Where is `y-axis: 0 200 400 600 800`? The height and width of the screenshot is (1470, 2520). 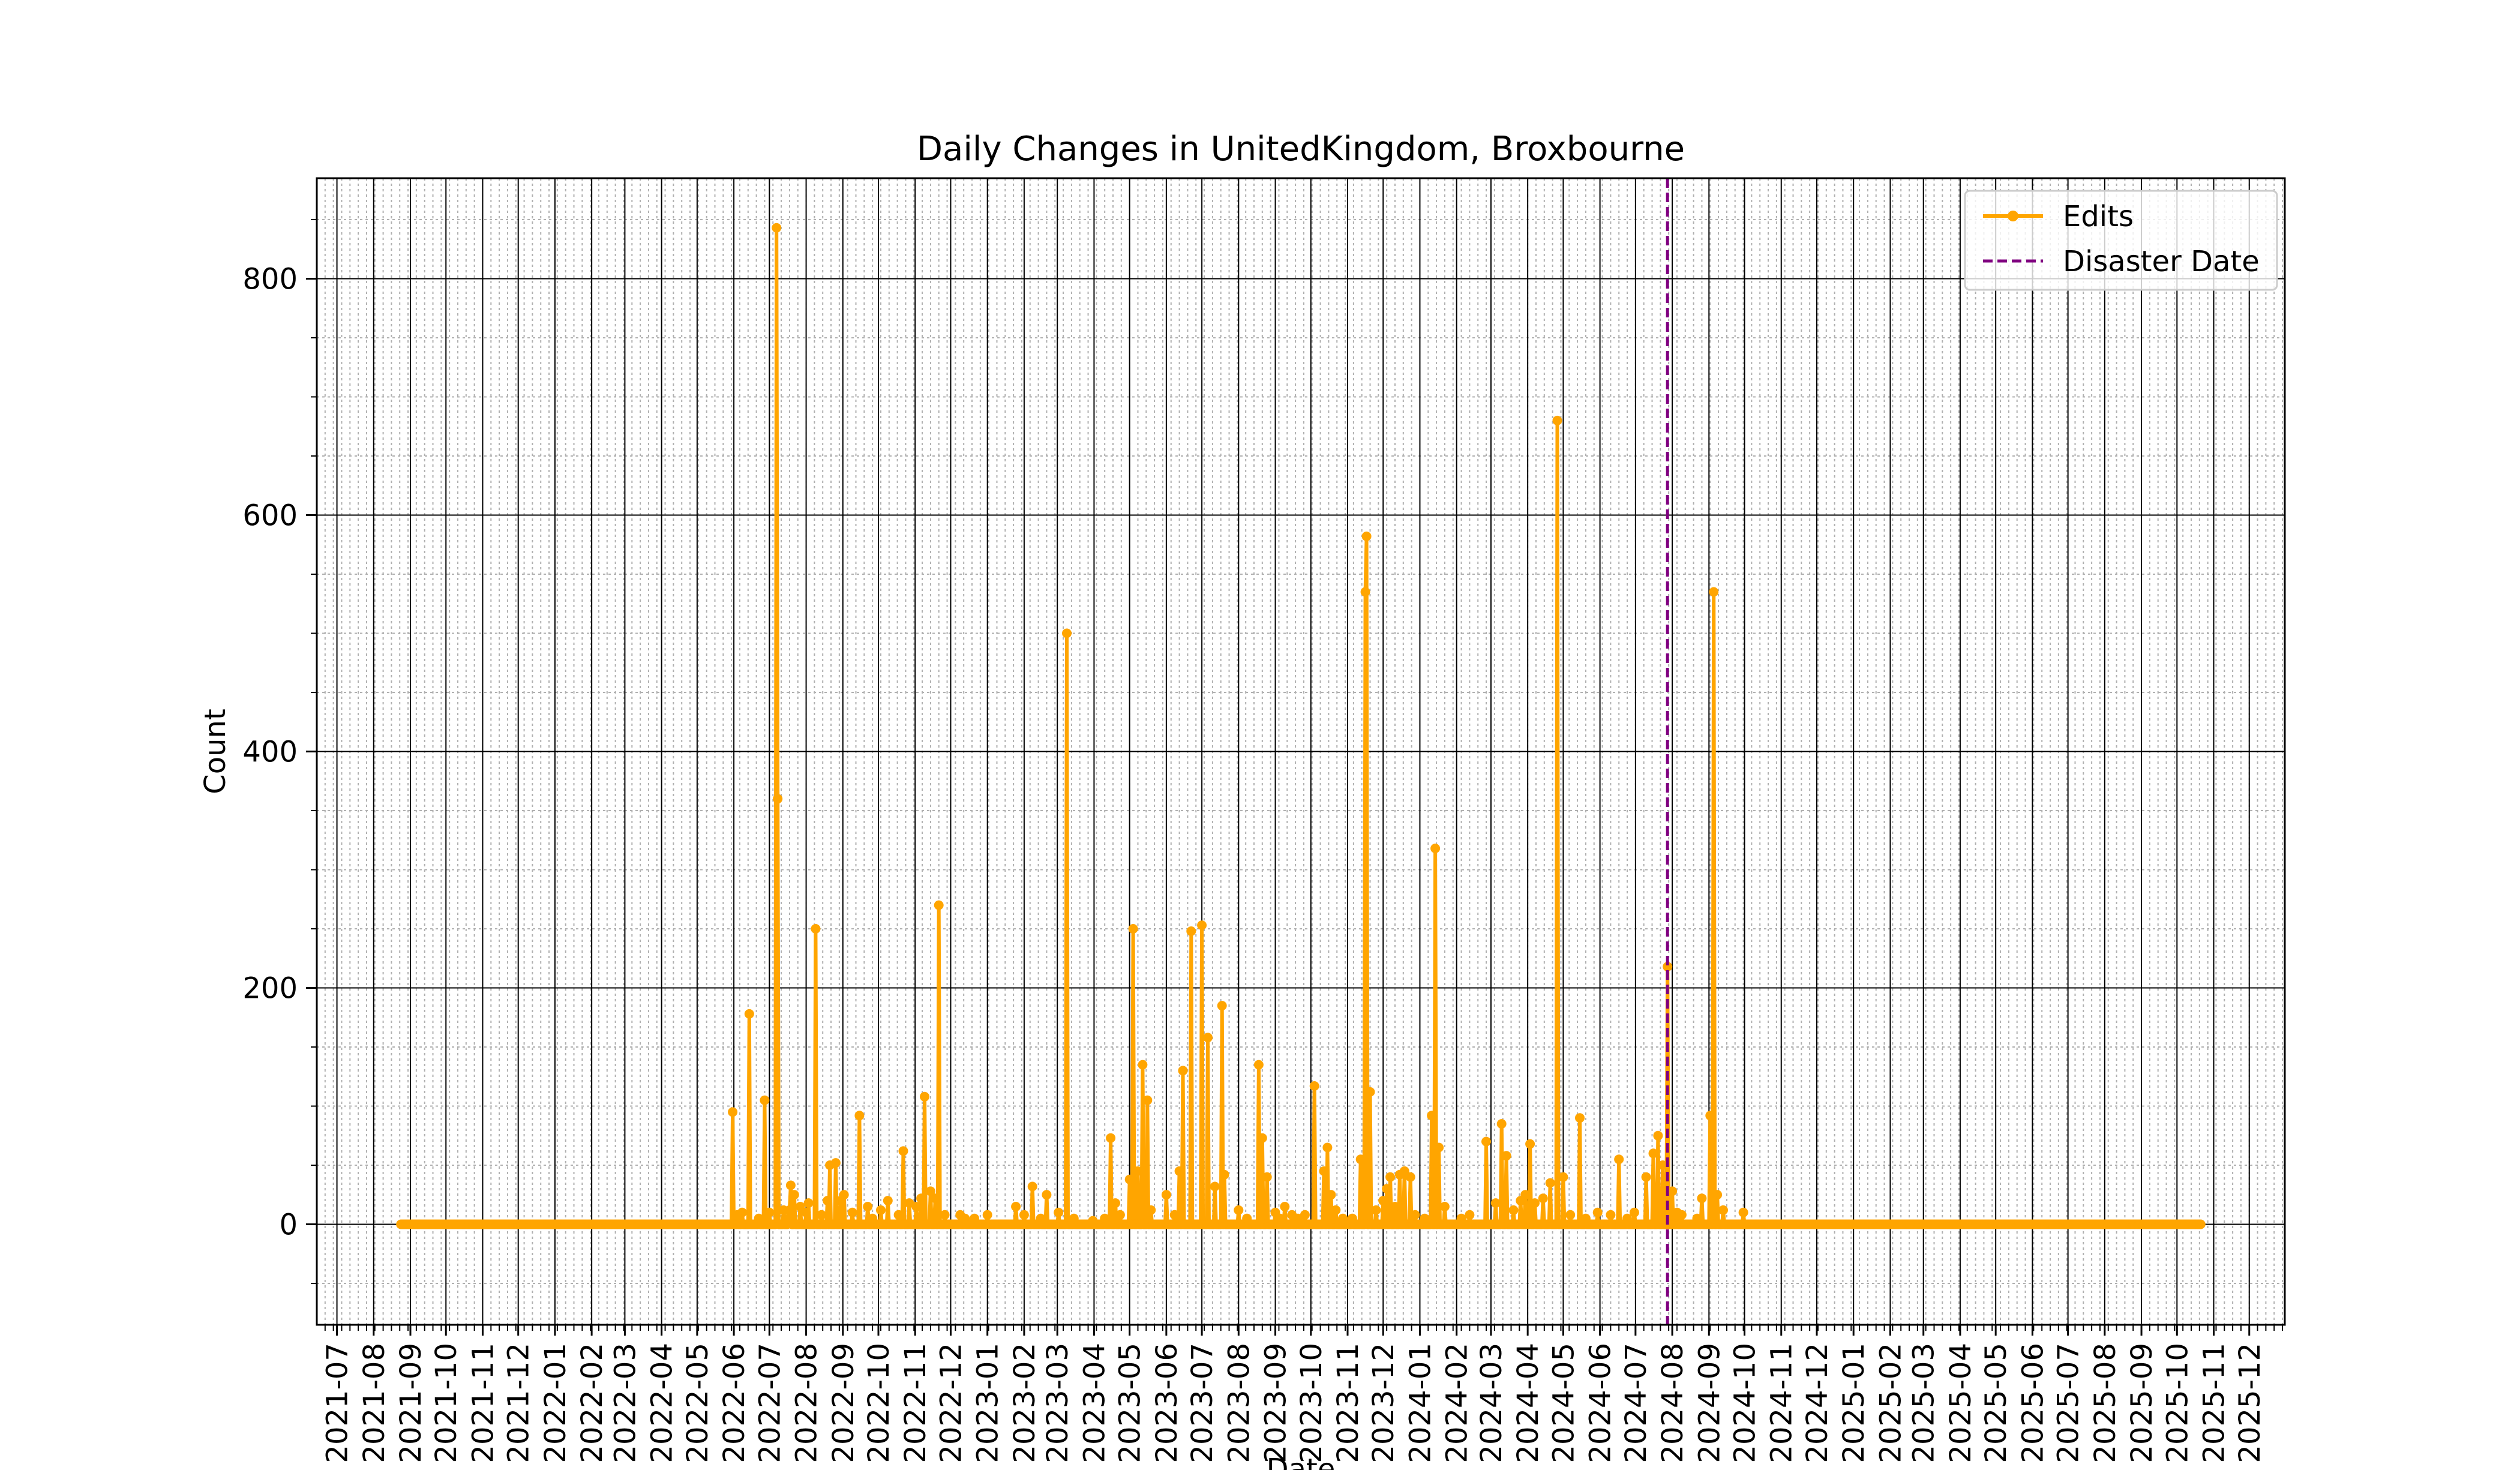
y-axis: 0 200 400 600 800 is located at coordinates (279, 751).